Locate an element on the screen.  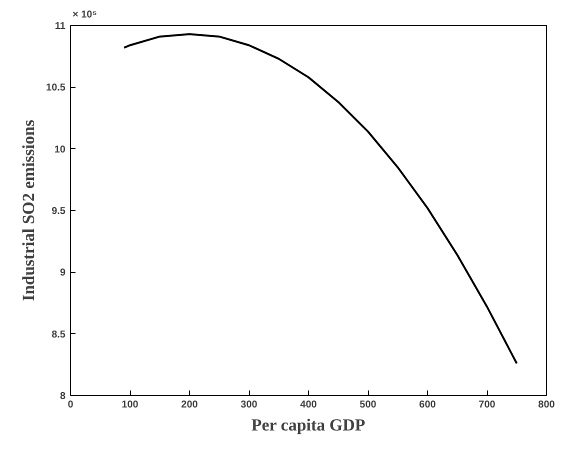
y-tick-label: 10.5 is located at coordinates (56, 88).